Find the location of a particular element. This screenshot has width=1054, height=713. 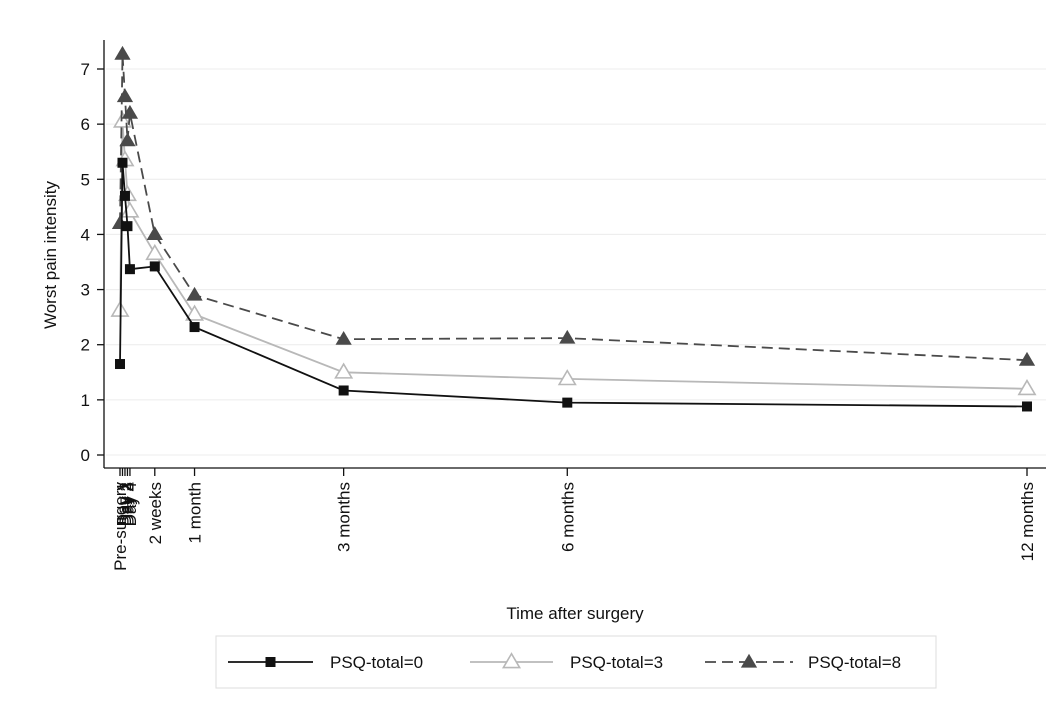

x-tick-label: Day 4 is located at coordinates (130, 504).